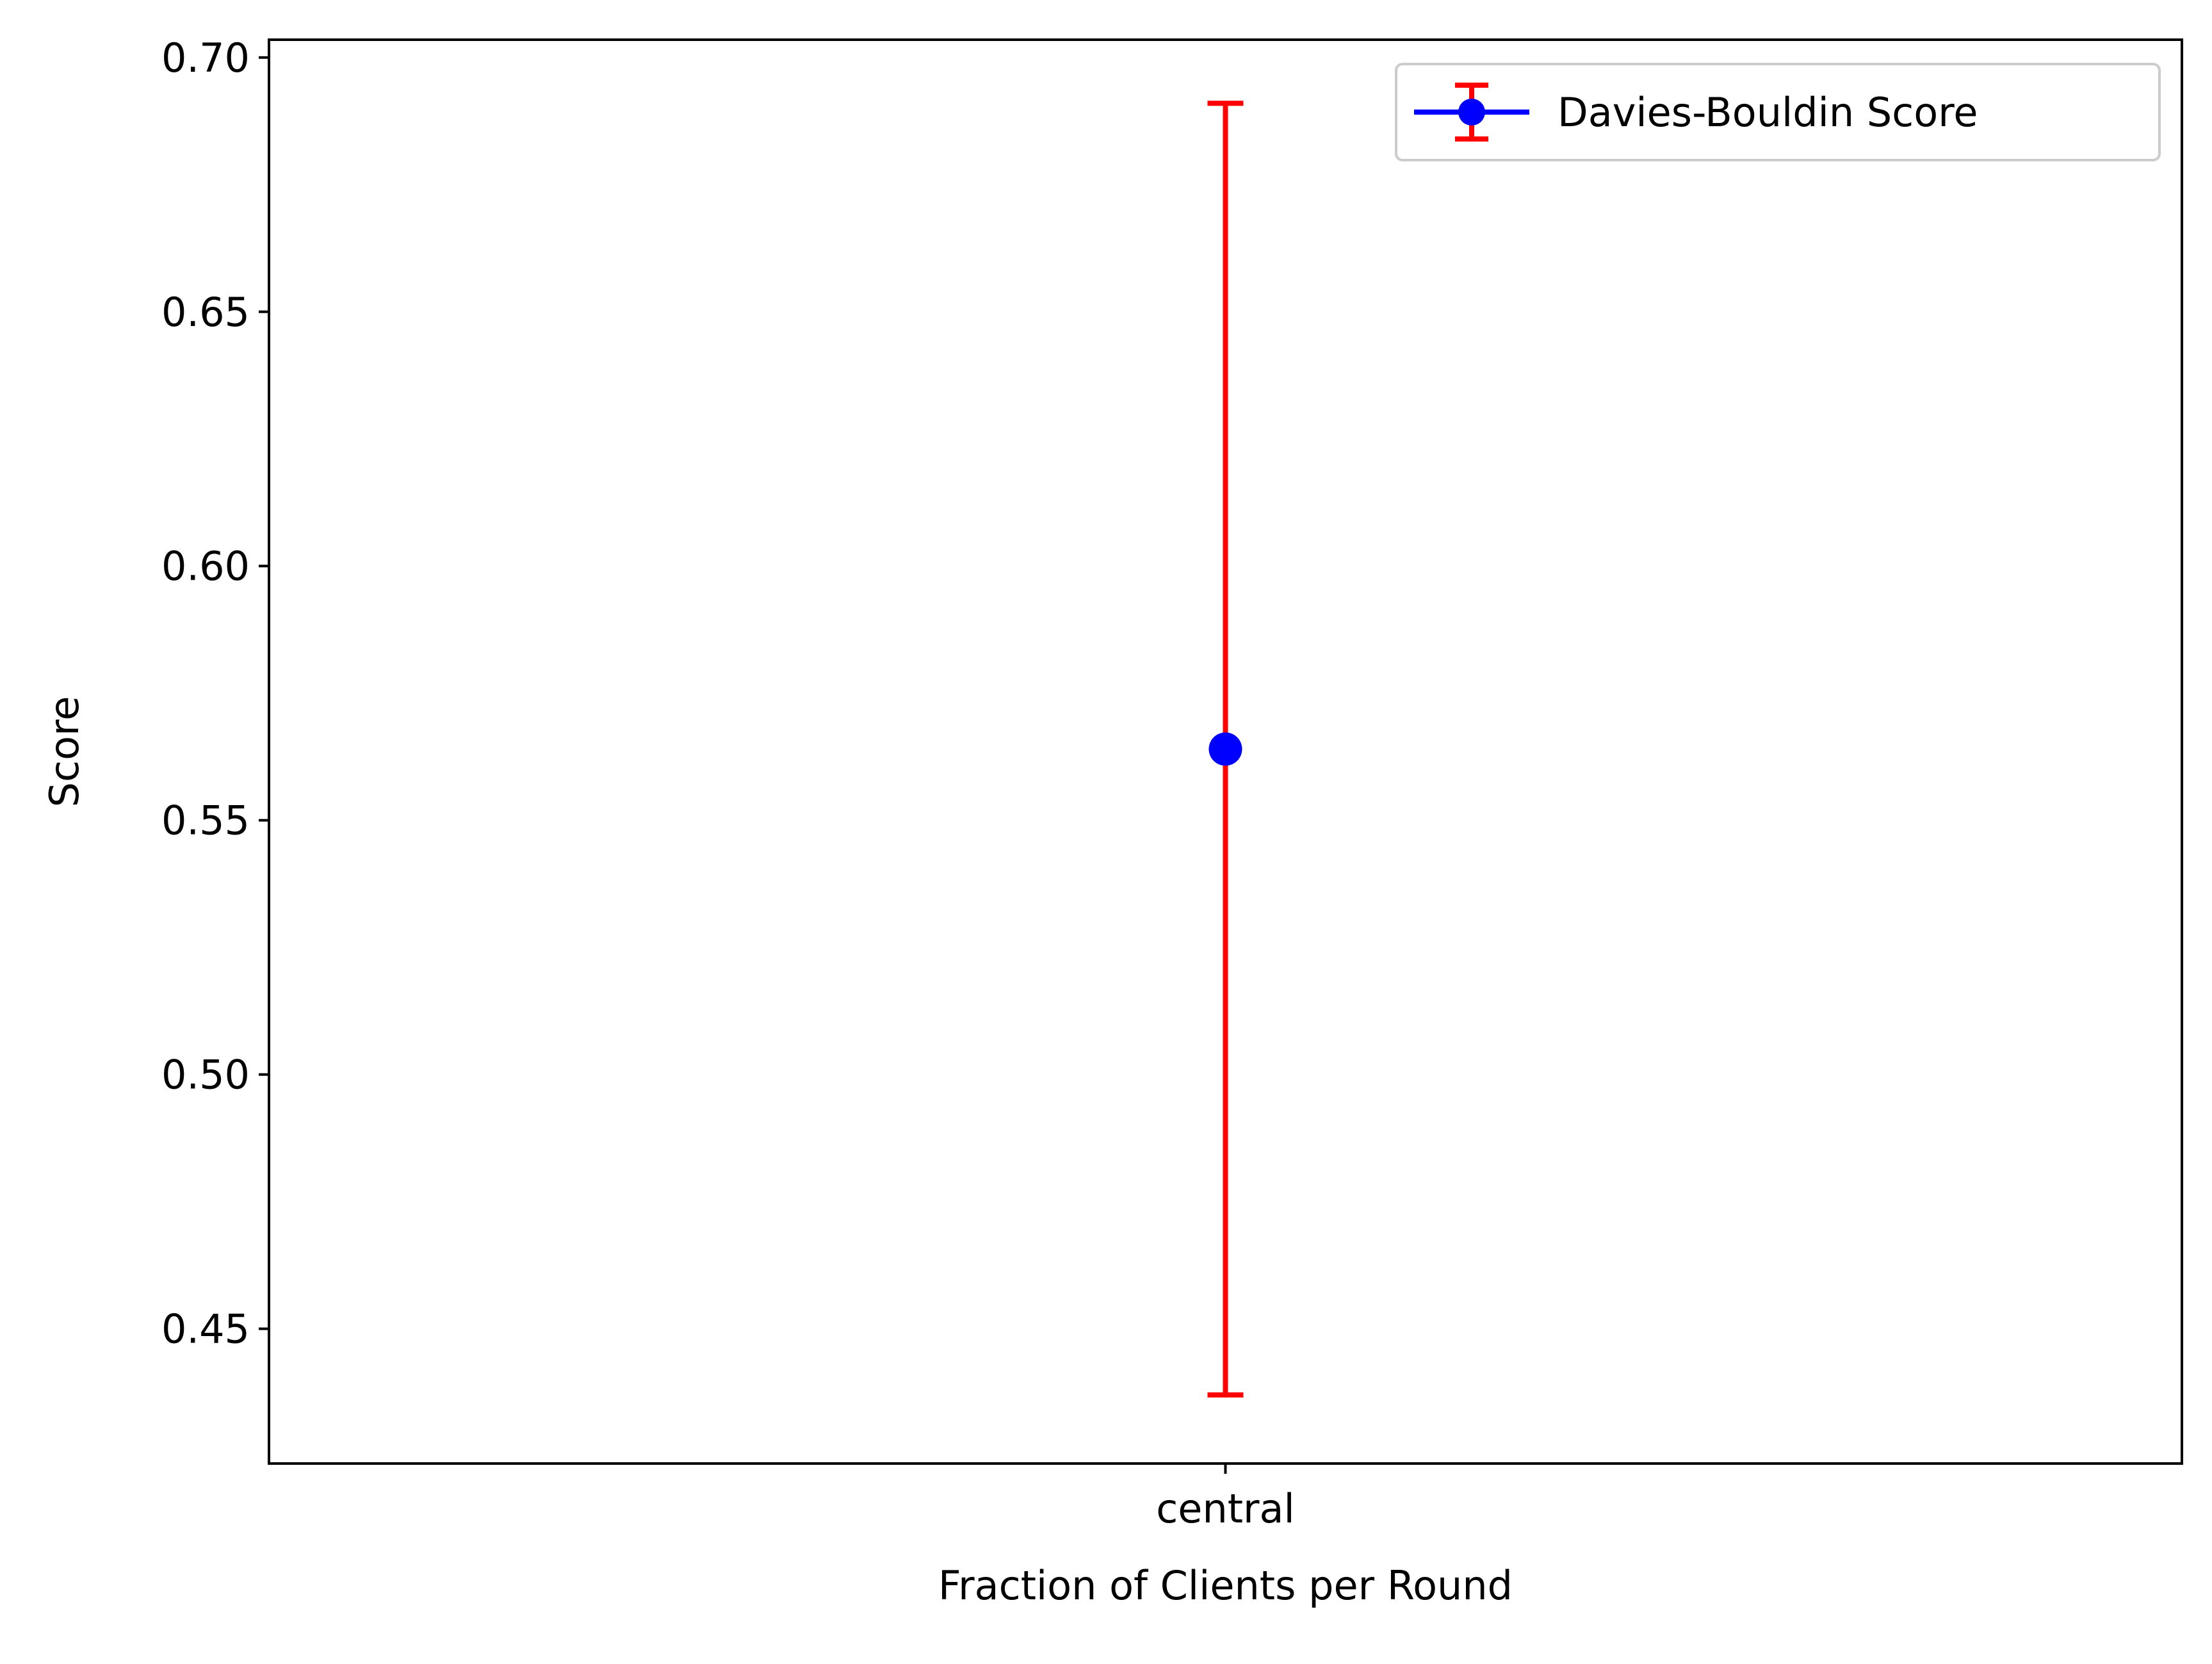  I want to click on y-tick-label: 0.70, so click(205, 58).